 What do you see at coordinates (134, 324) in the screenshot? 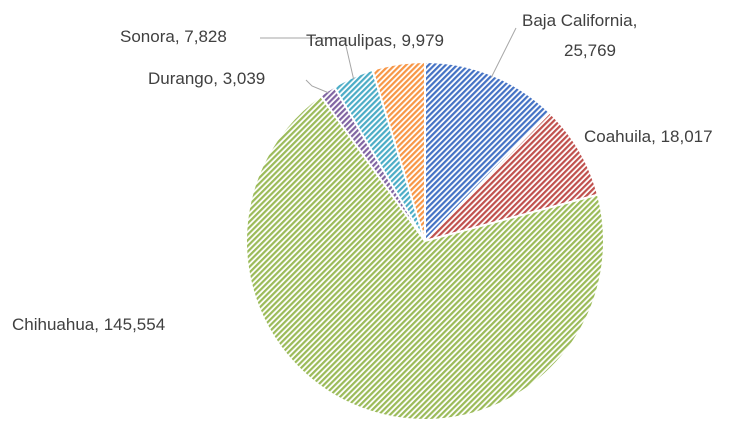
I see `label-value: 145,554` at bounding box center [134, 324].